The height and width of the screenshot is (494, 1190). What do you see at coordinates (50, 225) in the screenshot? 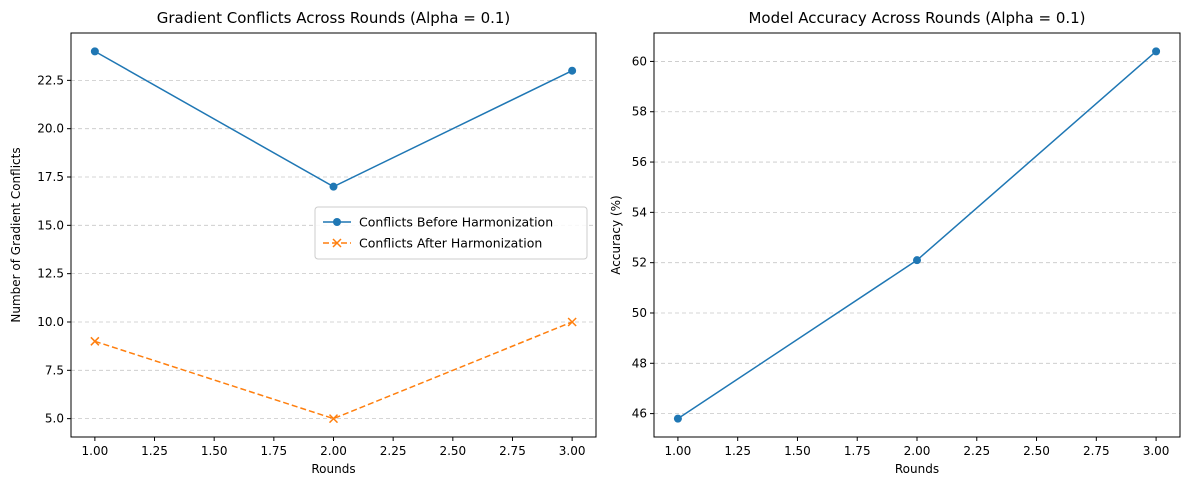
I see `y-tick-label: 15.0` at bounding box center [50, 225].